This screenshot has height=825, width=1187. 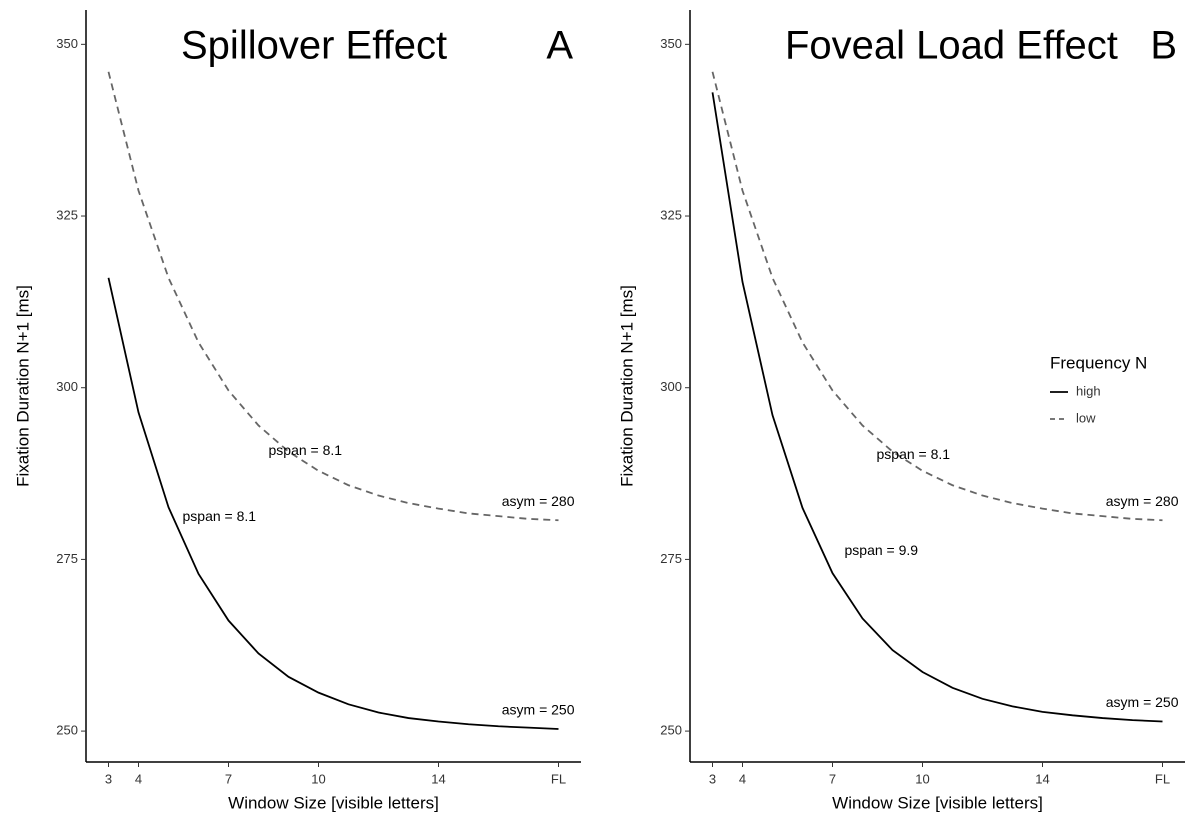 What do you see at coordinates (882, 550) in the screenshot?
I see `pspan-label: pspan = 9.9` at bounding box center [882, 550].